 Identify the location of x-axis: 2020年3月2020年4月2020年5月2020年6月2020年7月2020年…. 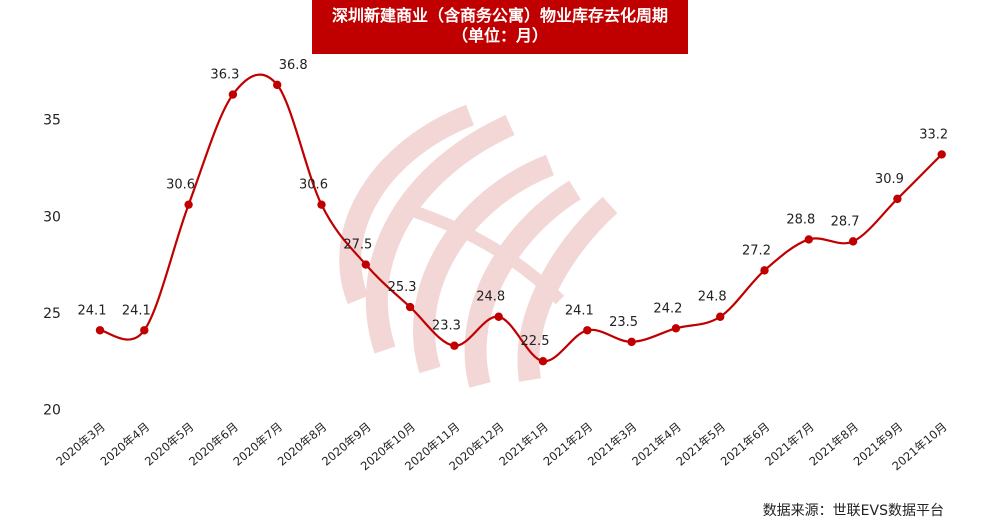
(501, 447).